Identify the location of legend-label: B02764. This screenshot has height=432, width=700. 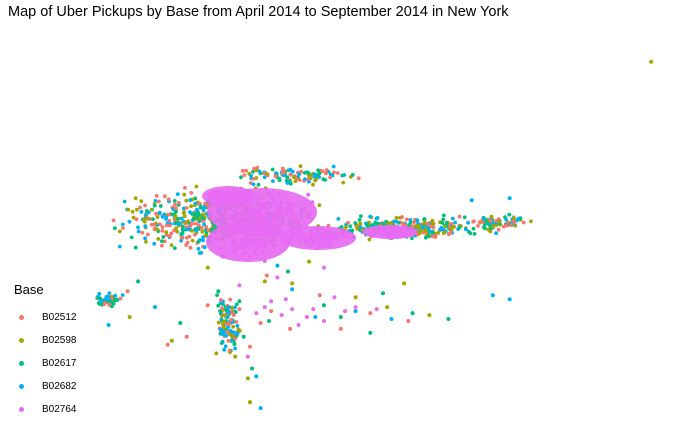
(59, 409).